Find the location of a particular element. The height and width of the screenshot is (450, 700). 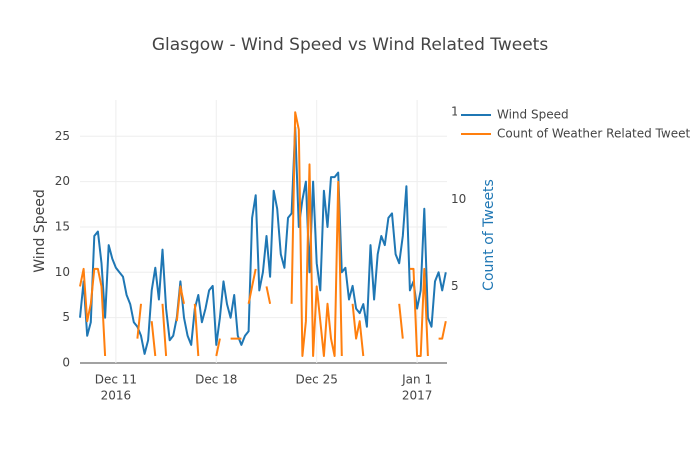

y-tick-label: 25 is located at coordinates (62, 136).